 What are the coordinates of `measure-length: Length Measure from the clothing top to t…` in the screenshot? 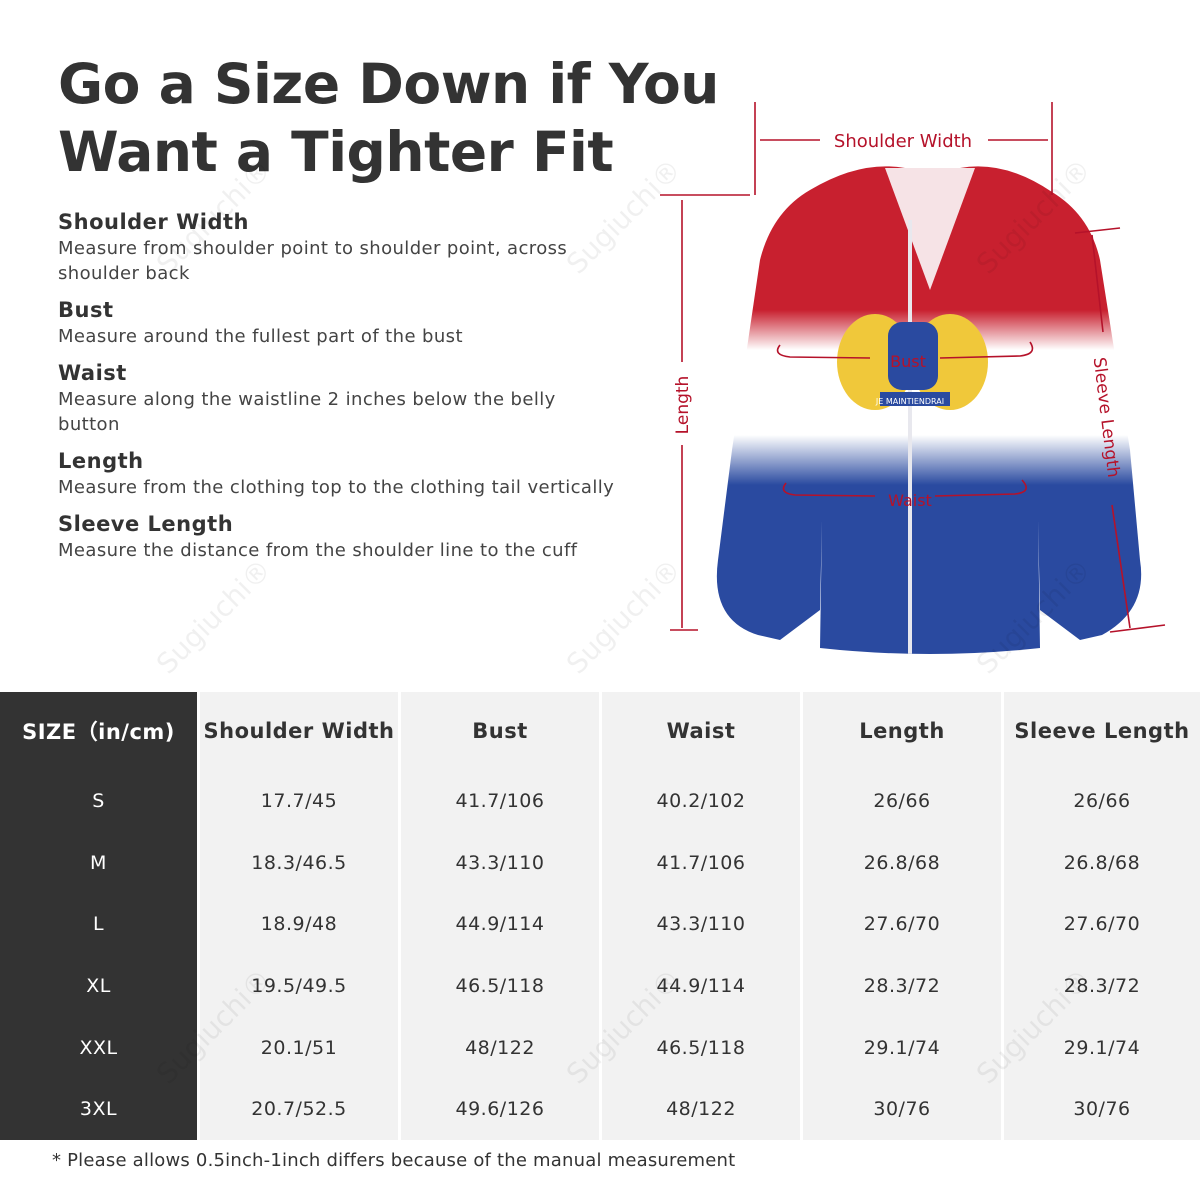 It's located at (336, 473).